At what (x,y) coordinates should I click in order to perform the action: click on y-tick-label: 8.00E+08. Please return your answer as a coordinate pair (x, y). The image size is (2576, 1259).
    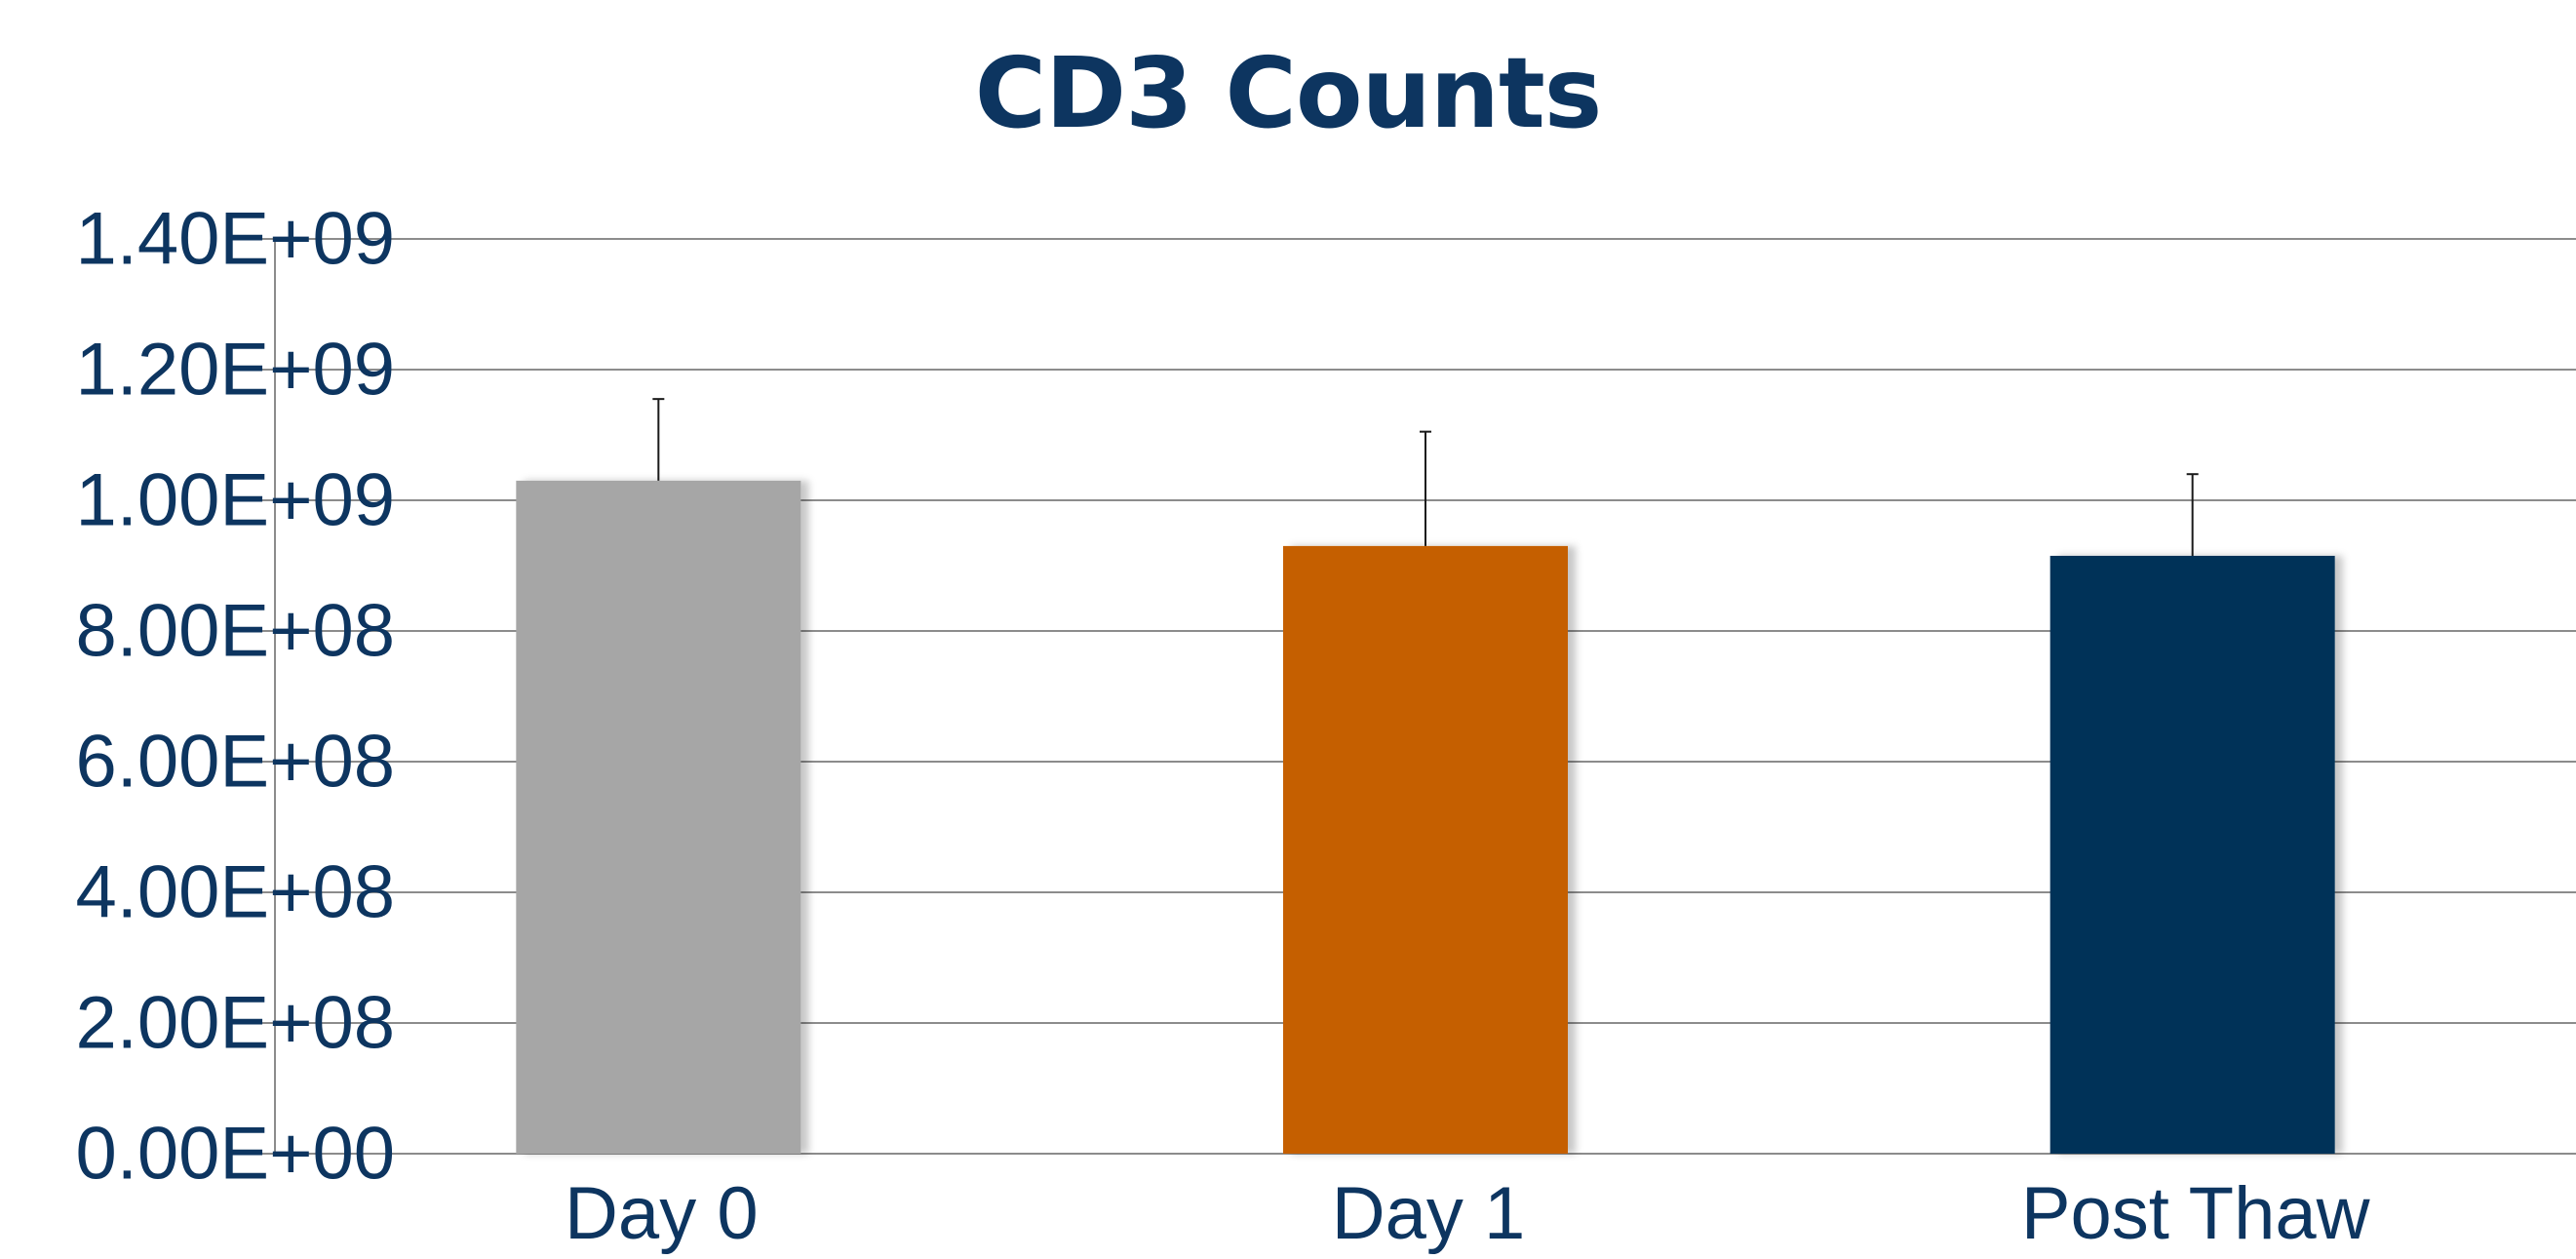
    Looking at the image, I should click on (235, 631).